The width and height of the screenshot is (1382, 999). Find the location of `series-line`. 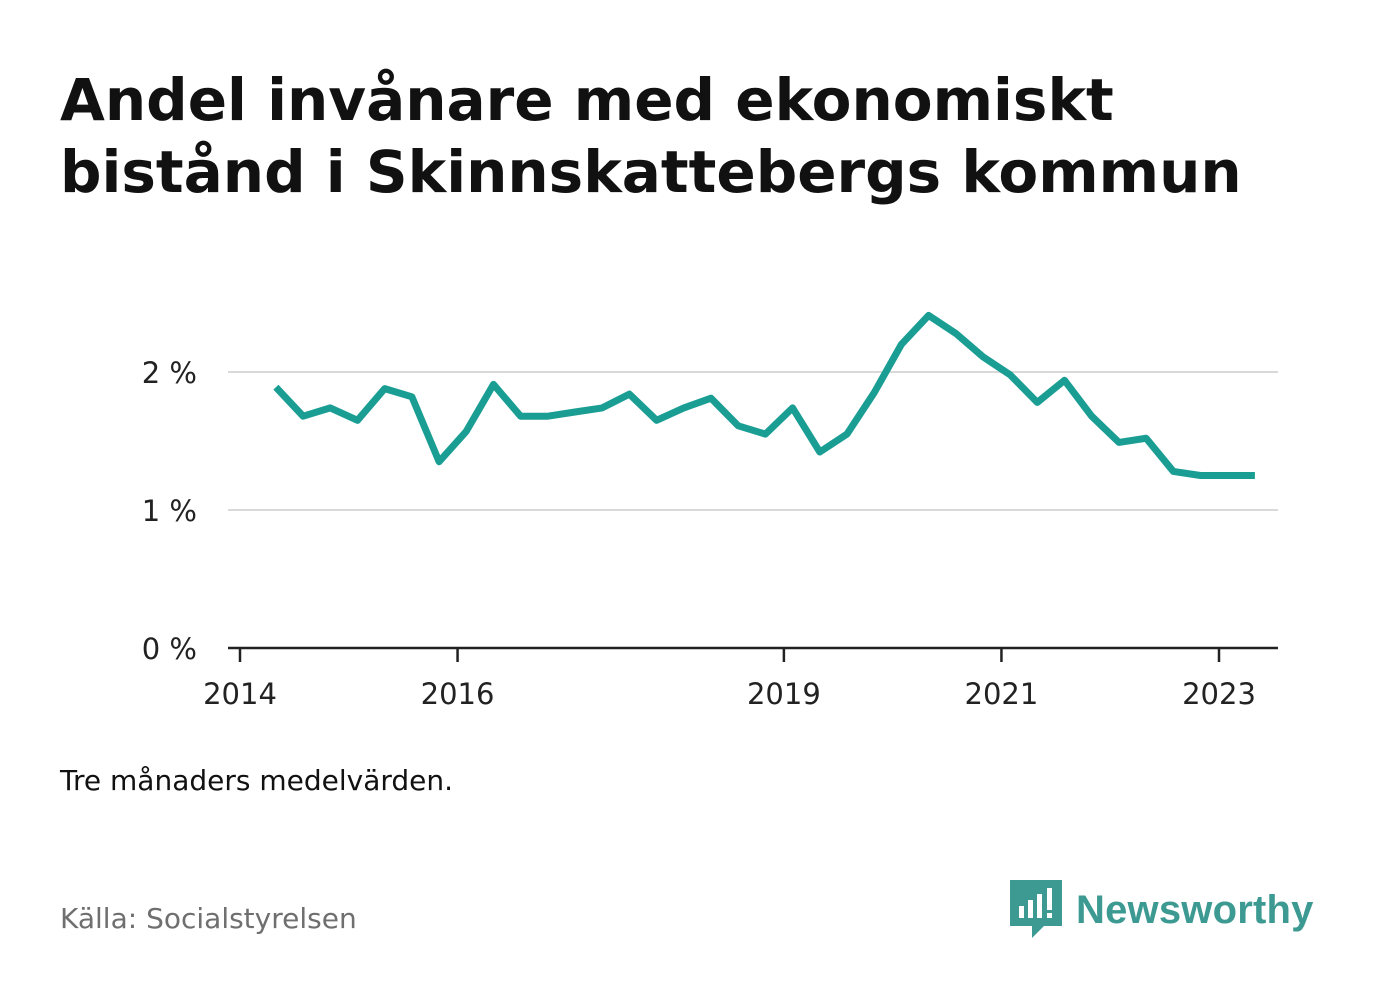

series-line is located at coordinates (764, 395).